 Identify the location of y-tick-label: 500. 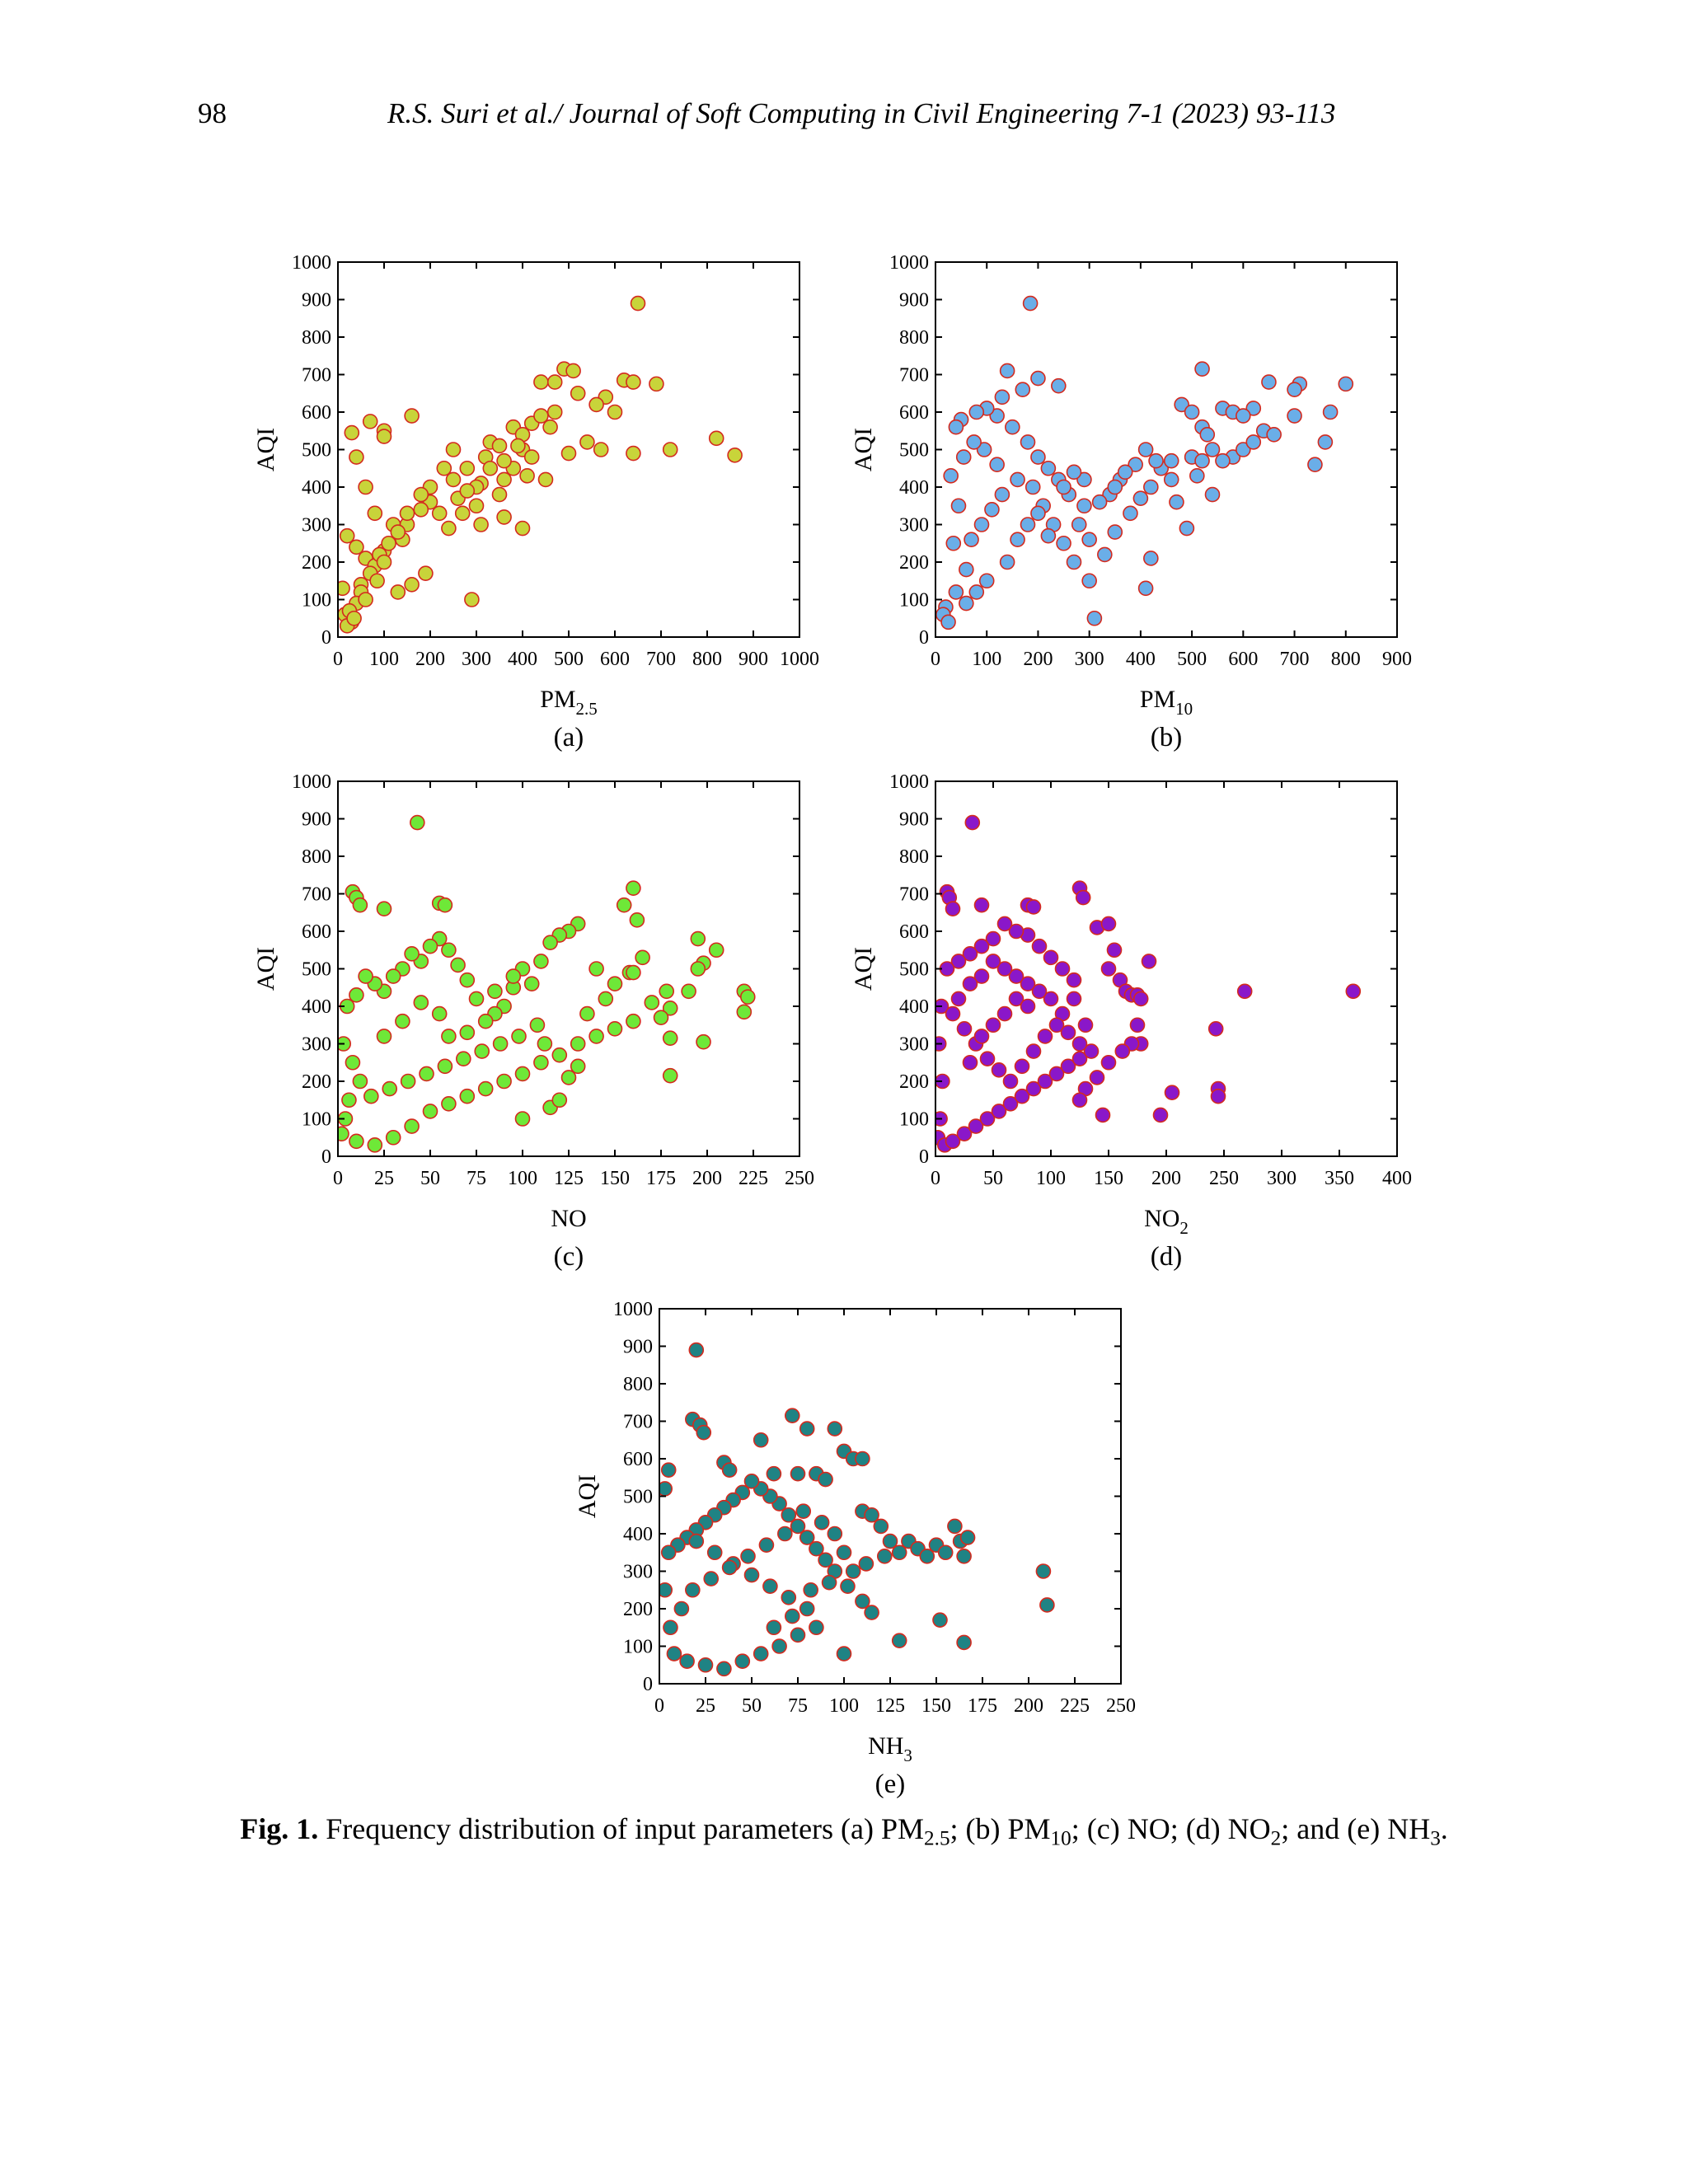
(914, 451).